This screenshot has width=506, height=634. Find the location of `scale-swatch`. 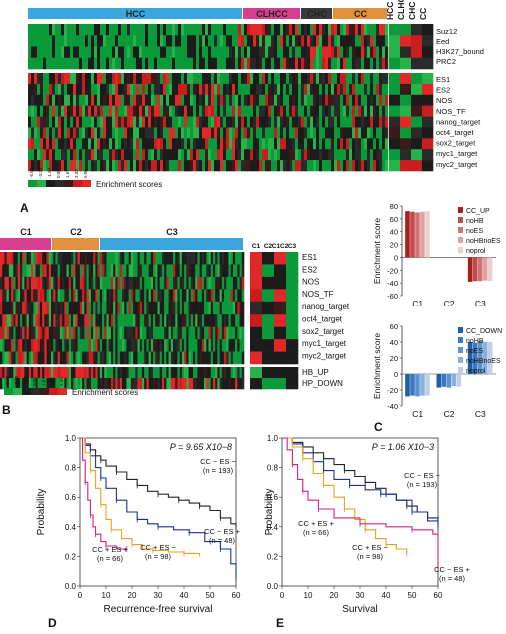

scale-swatch is located at coordinates (50, 183).